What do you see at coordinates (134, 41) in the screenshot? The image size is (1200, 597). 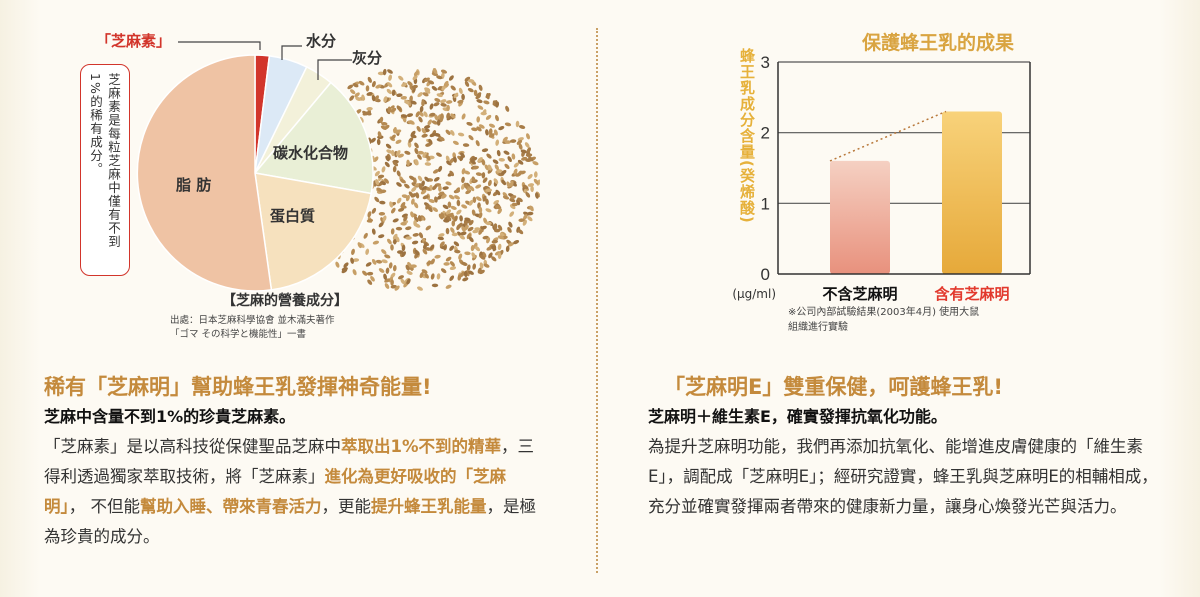 I see `sesamin-label: 「芝麻素」` at bounding box center [134, 41].